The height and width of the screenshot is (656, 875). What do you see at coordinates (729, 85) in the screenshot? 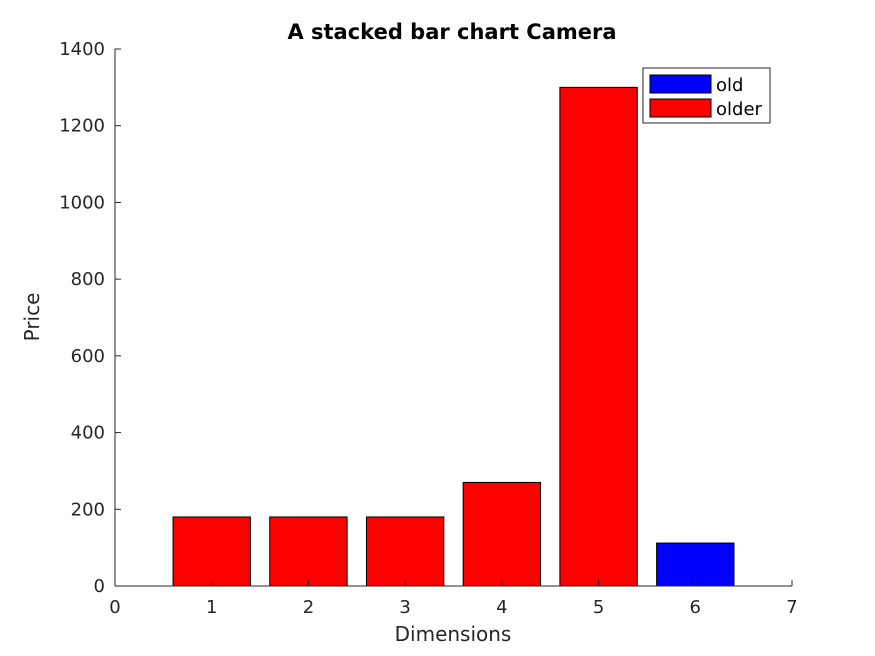
I see `legend-label-old: old` at bounding box center [729, 85].